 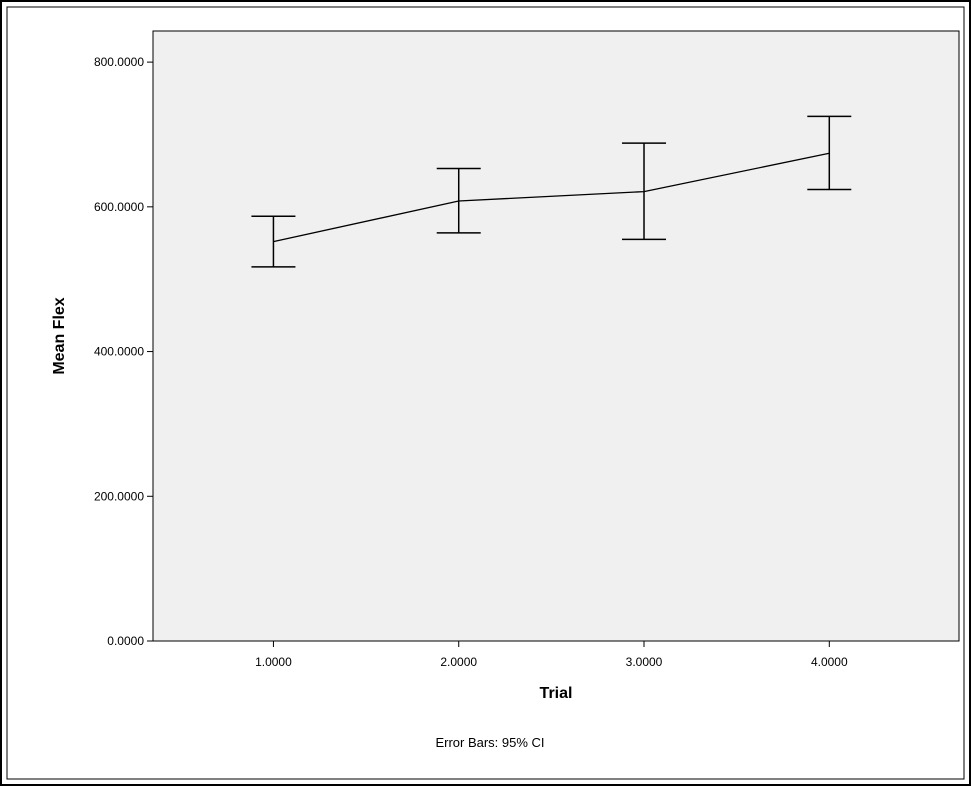 I want to click on y-tick-label: 200.0000, so click(x=119, y=496).